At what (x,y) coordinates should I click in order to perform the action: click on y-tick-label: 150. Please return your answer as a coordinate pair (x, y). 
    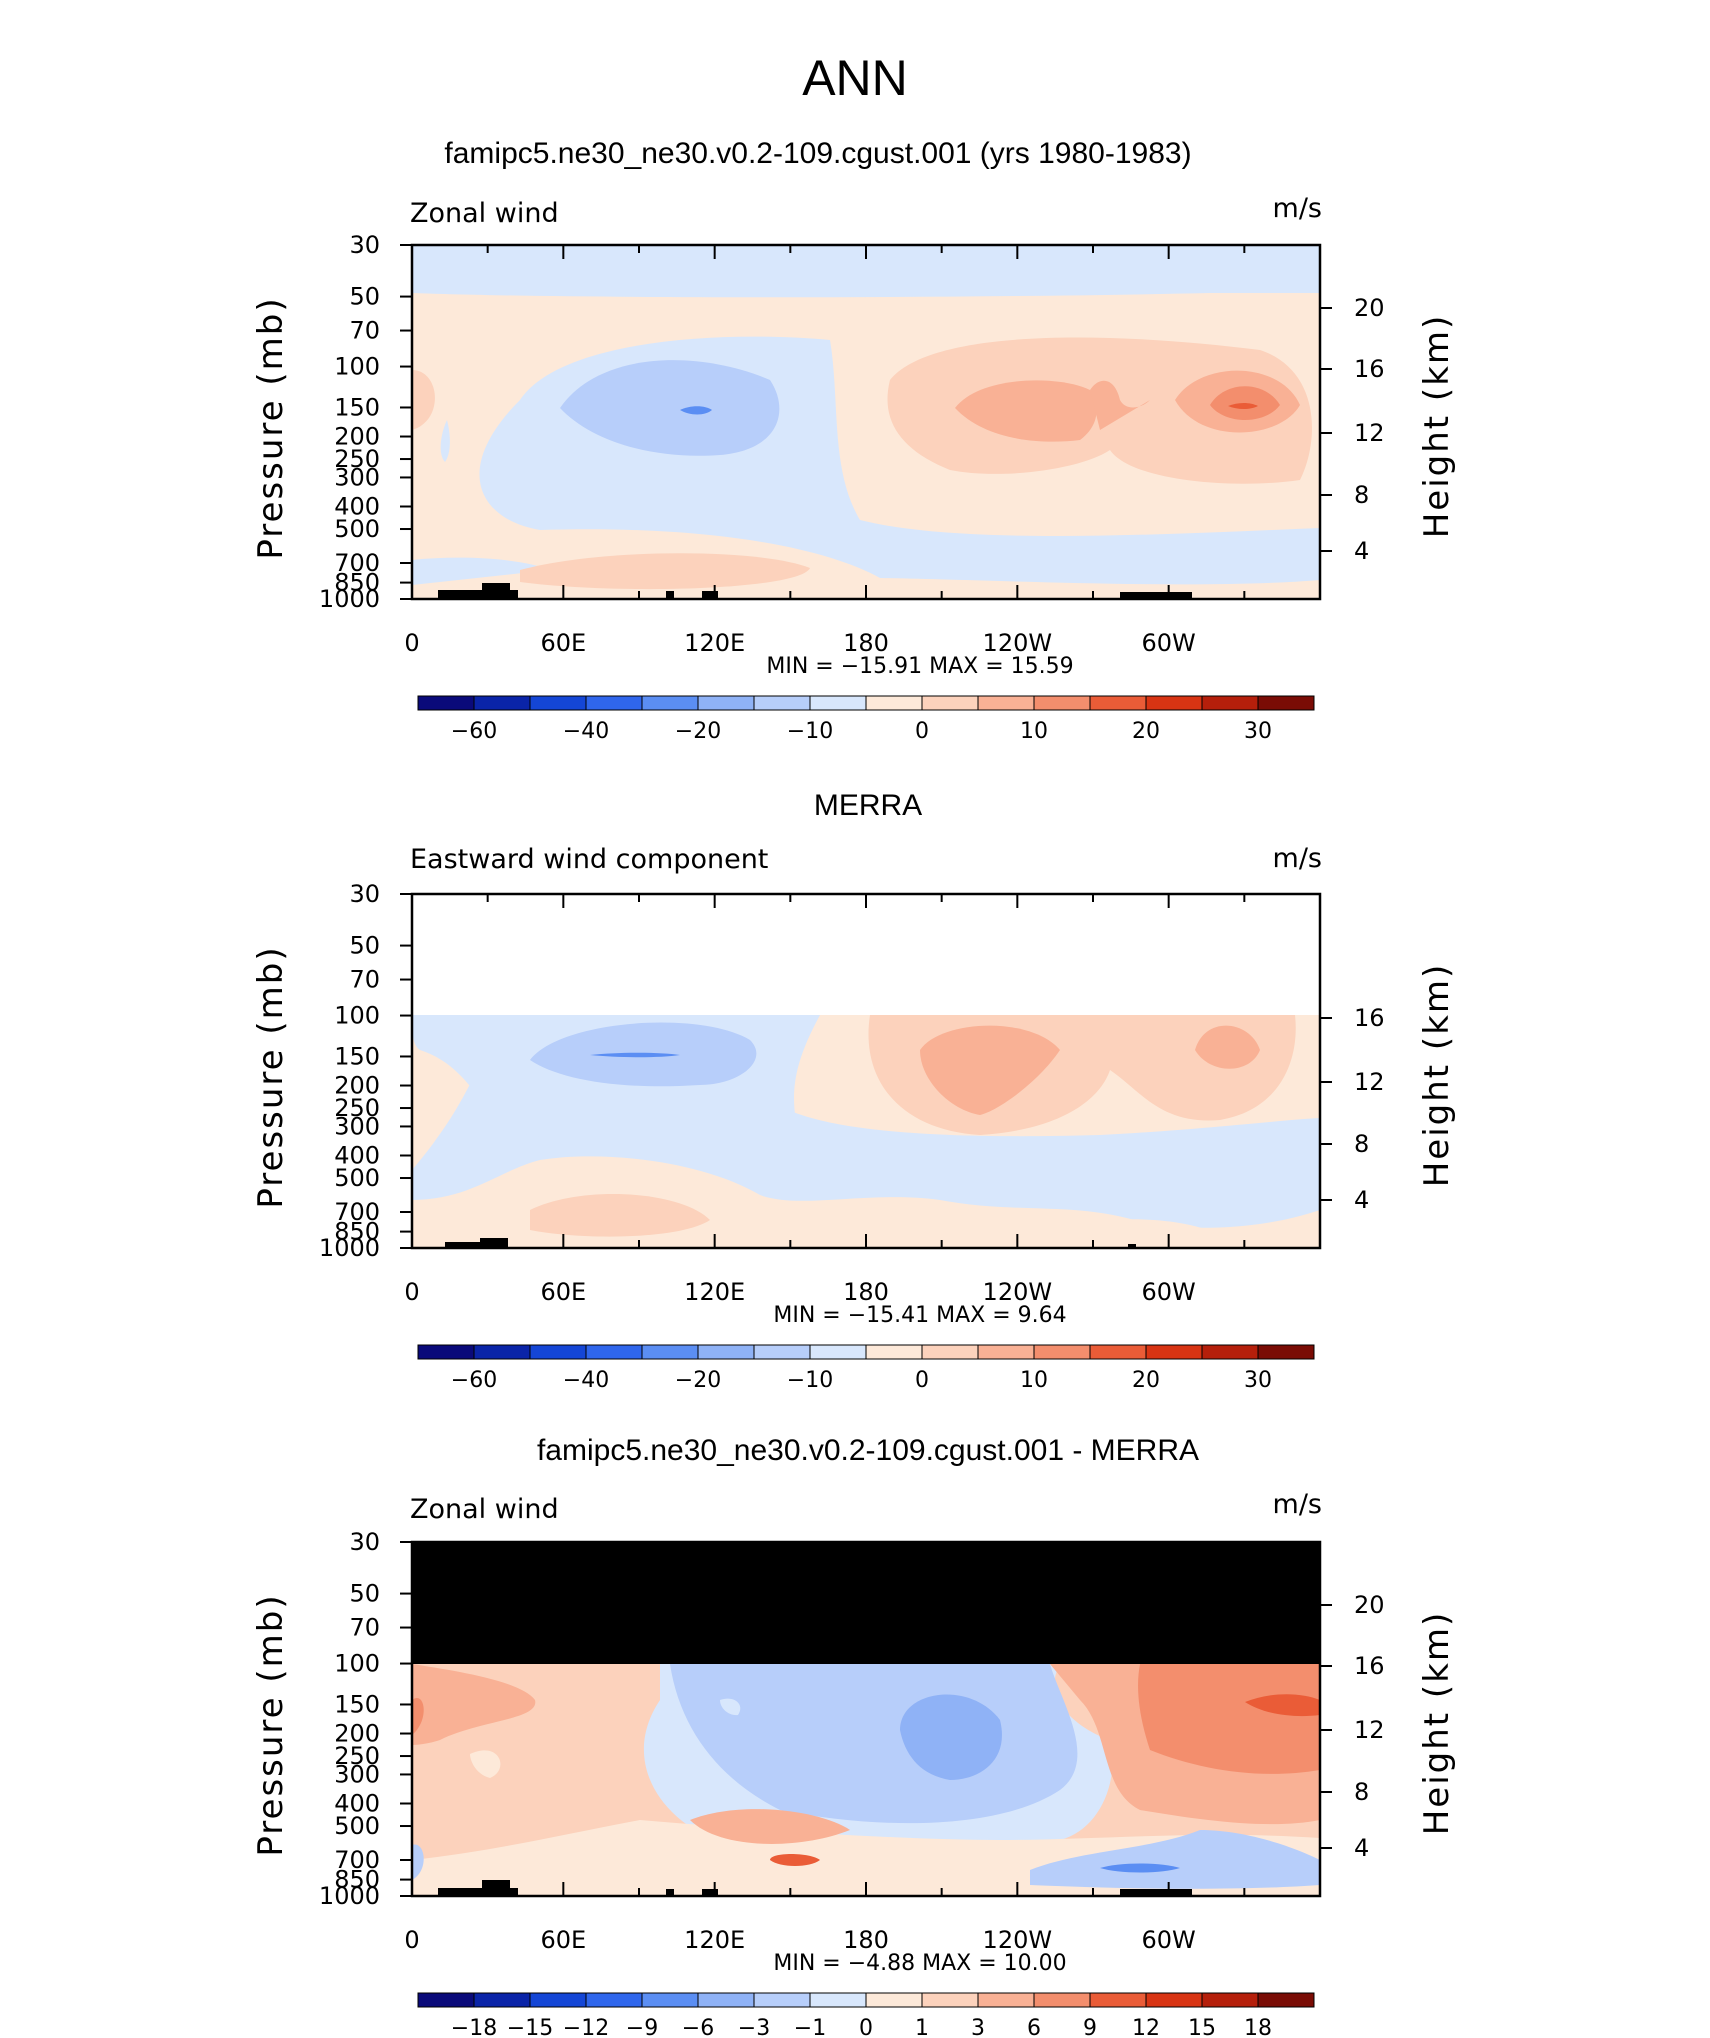
    Looking at the image, I should click on (357, 1056).